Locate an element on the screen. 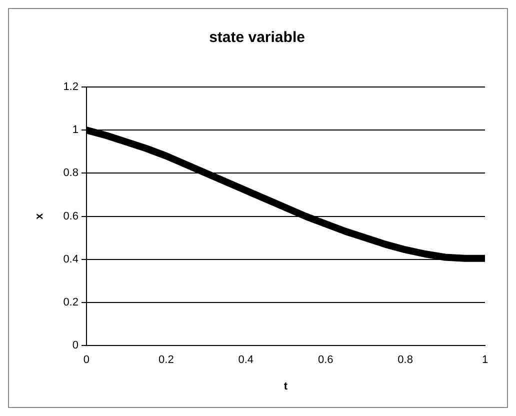  y-tick-label: 0.4 is located at coordinates (70, 259).